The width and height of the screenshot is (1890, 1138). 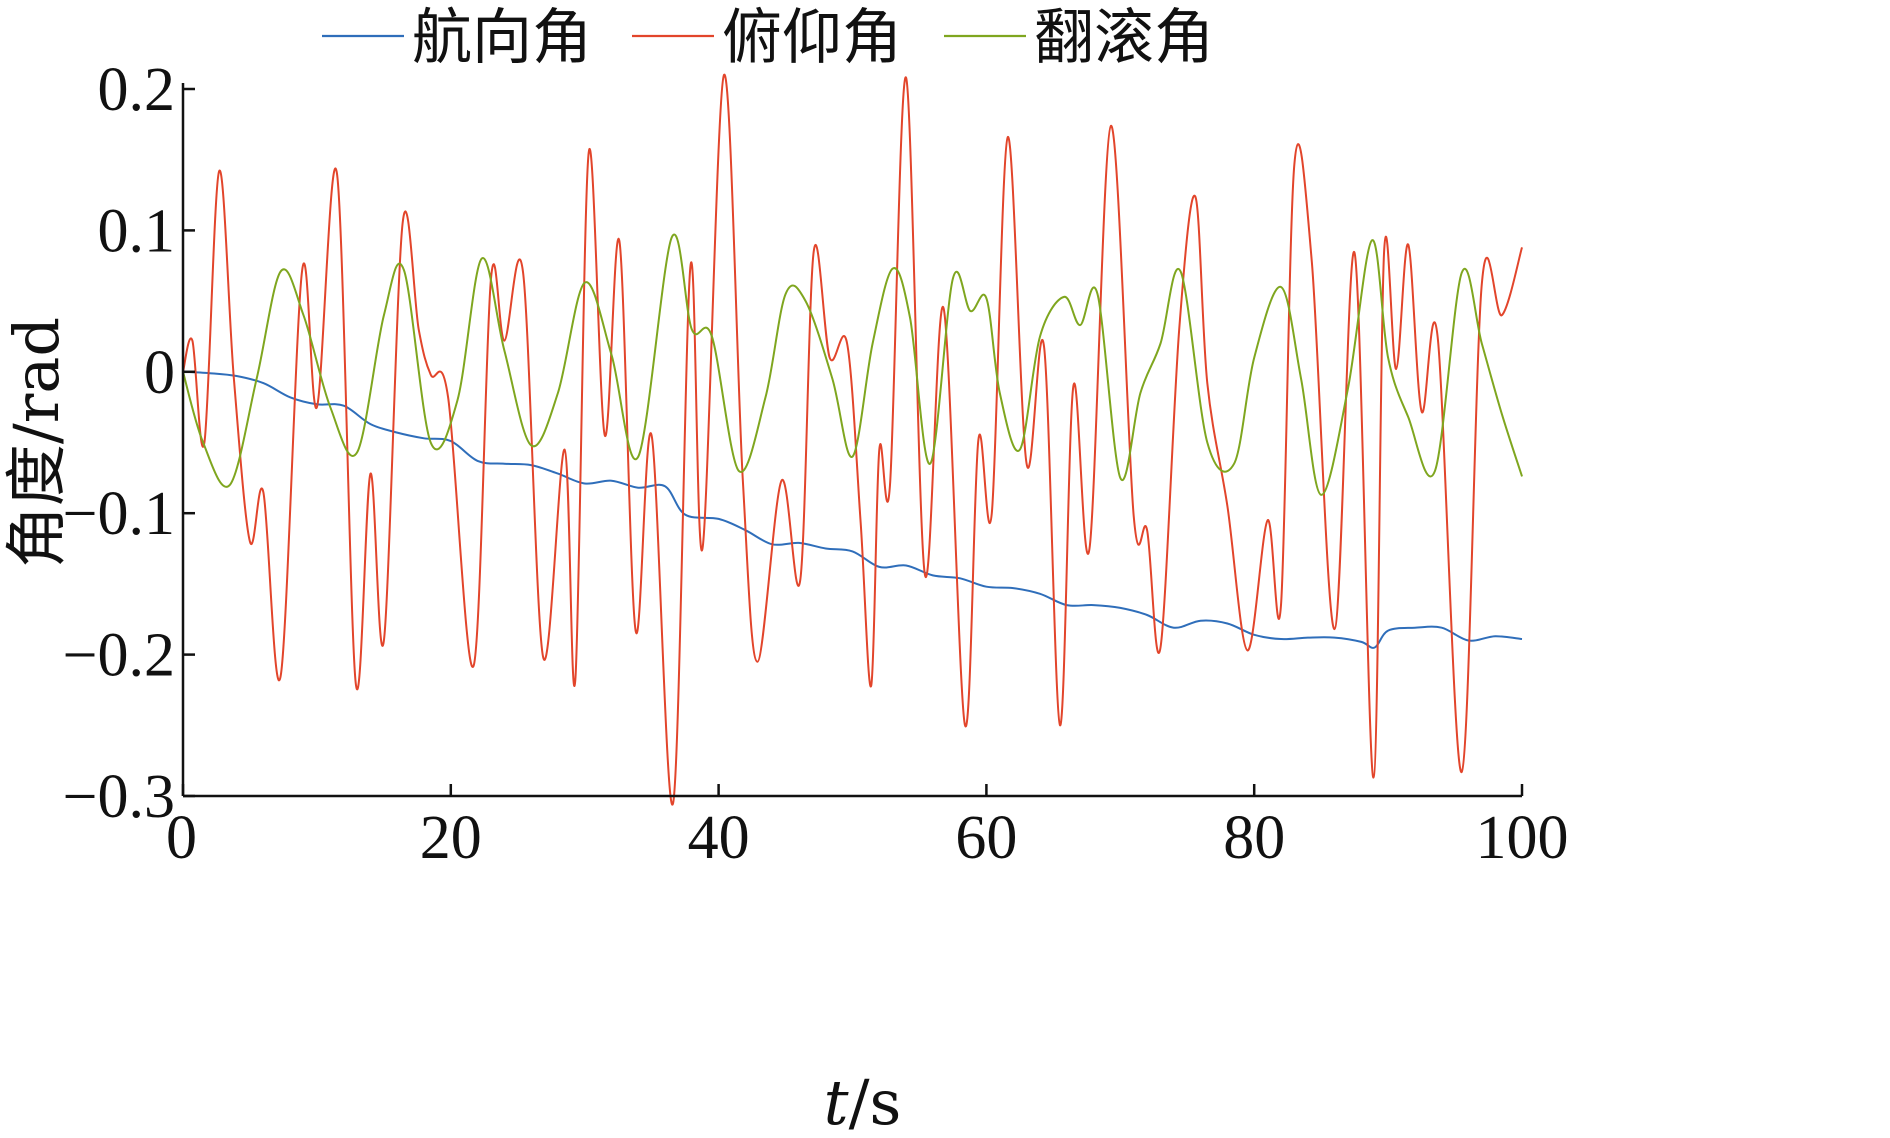 I want to click on x-axis-title: t/s, so click(x=863, y=1102).